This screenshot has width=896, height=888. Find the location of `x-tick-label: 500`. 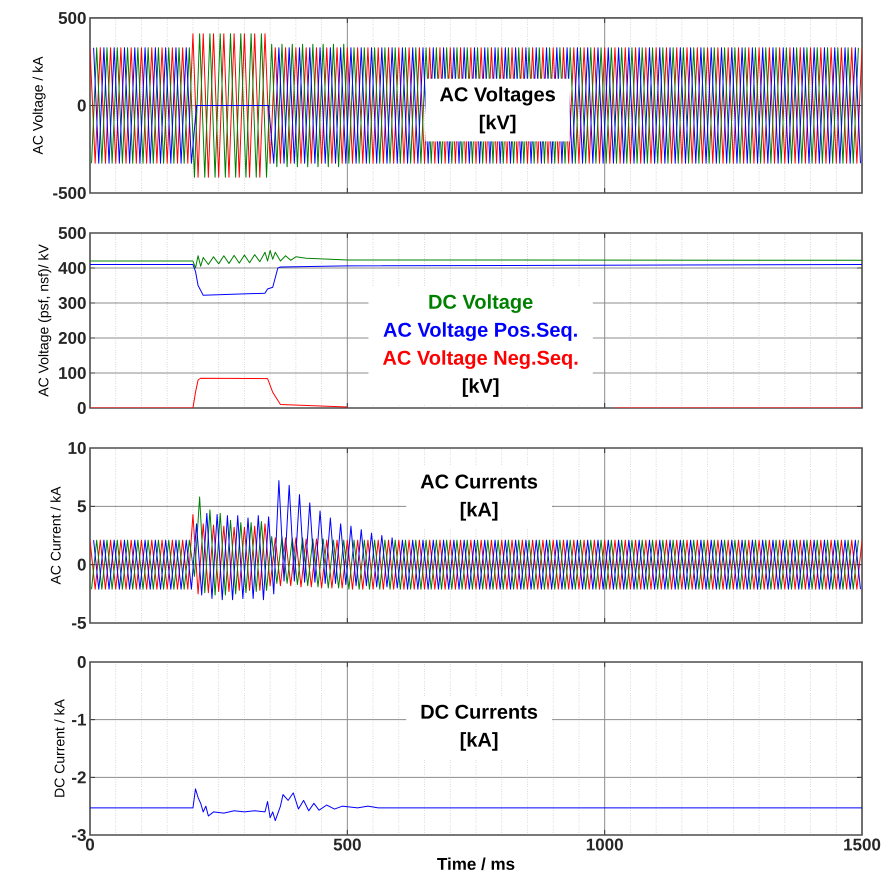

x-tick-label: 500 is located at coordinates (347, 844).